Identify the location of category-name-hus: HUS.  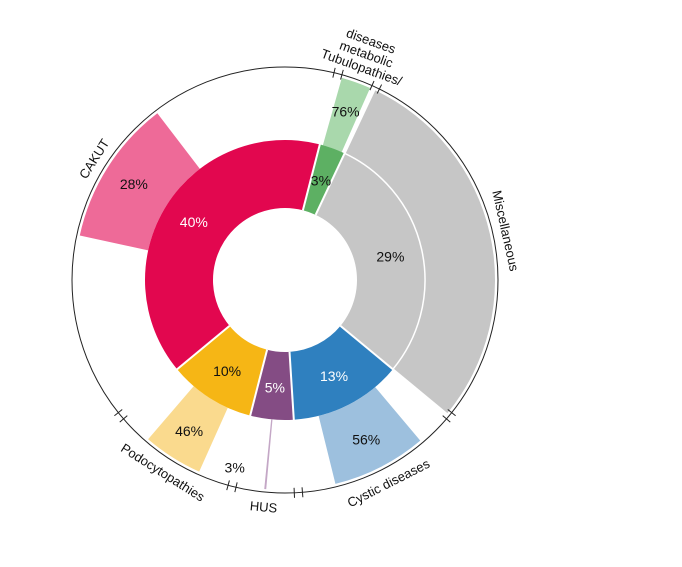
(263, 507).